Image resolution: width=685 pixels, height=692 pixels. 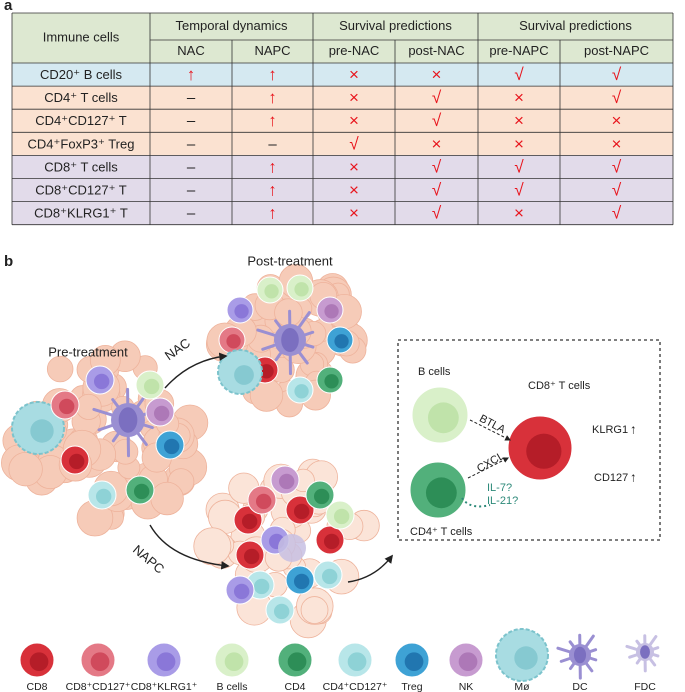 I want to click on signal, so click(x=476, y=502).